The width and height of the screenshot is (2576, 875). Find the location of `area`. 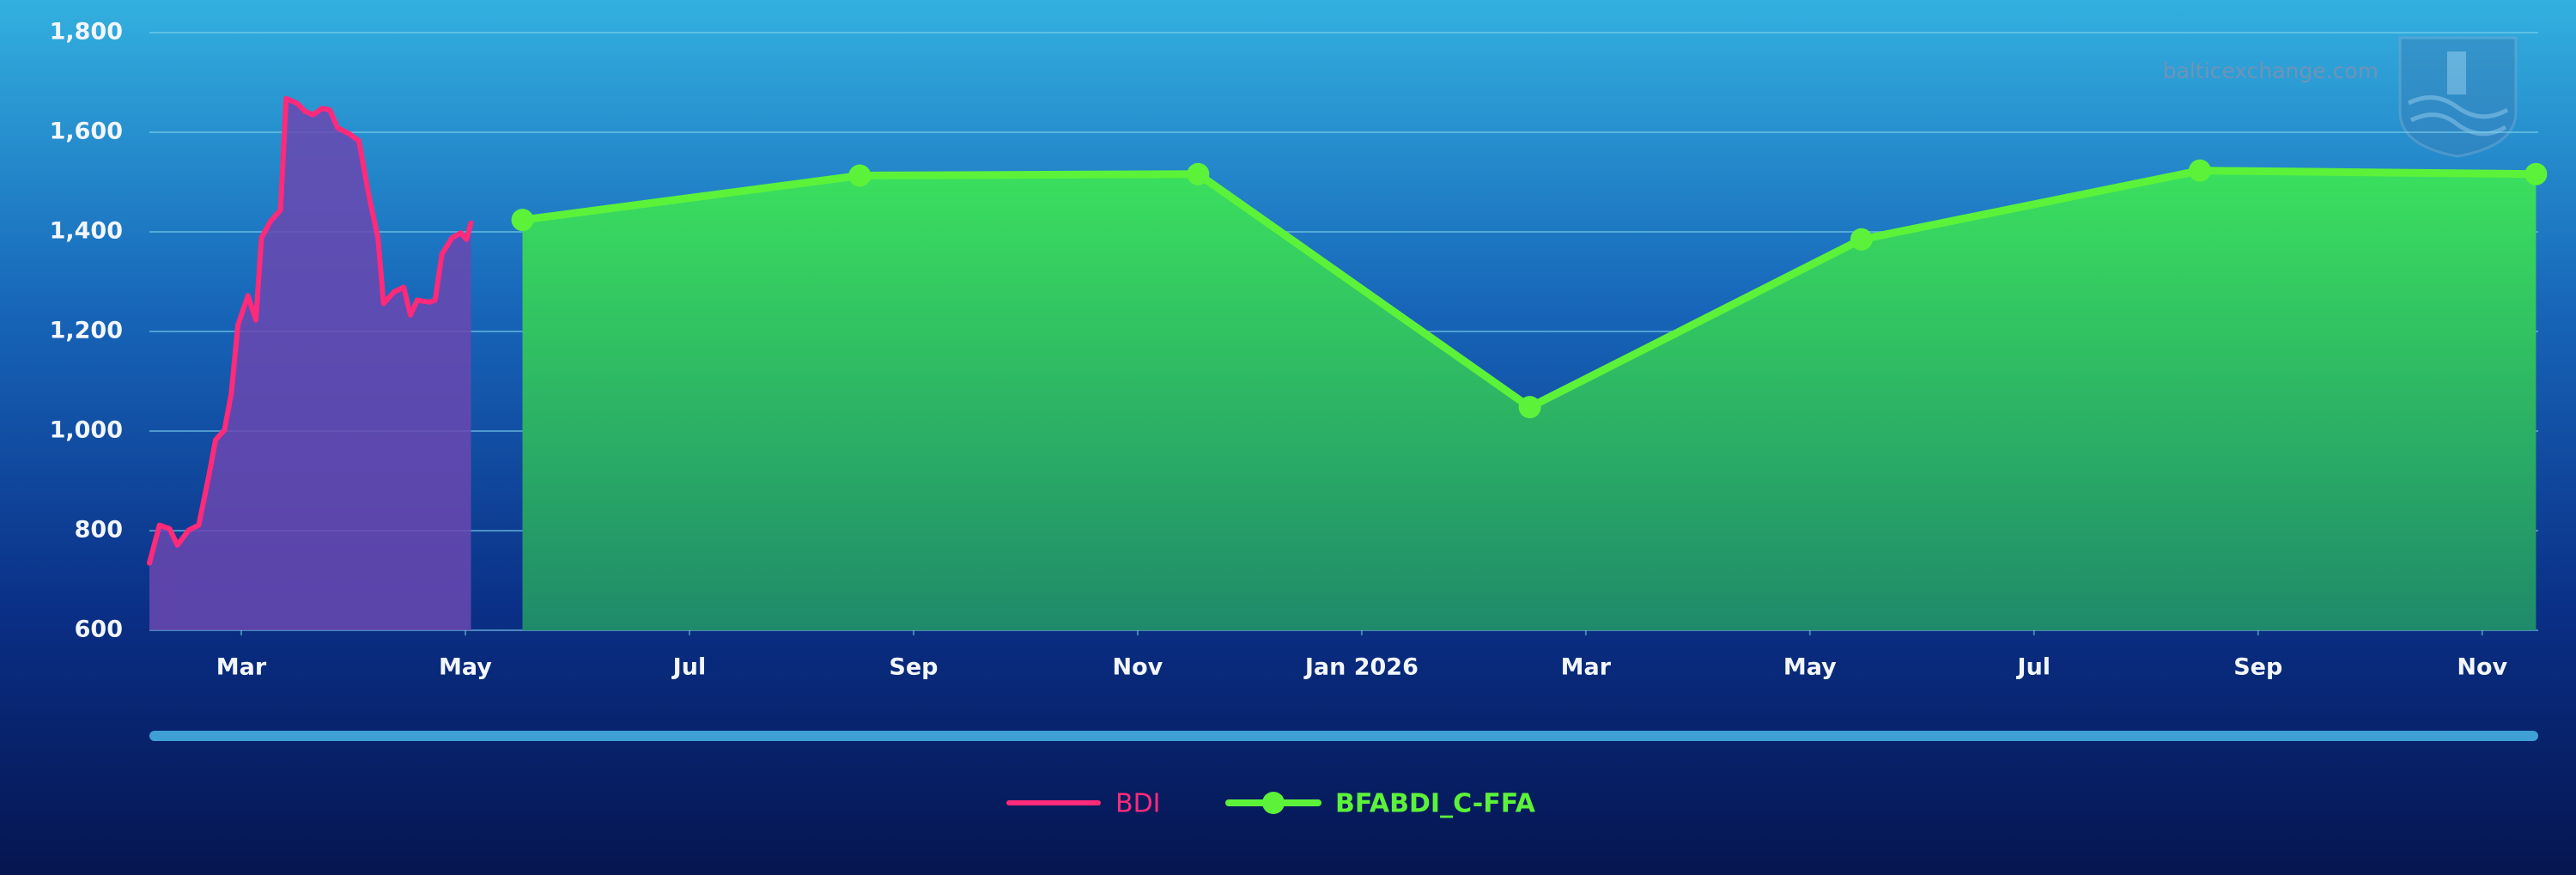

area is located at coordinates (310, 364).